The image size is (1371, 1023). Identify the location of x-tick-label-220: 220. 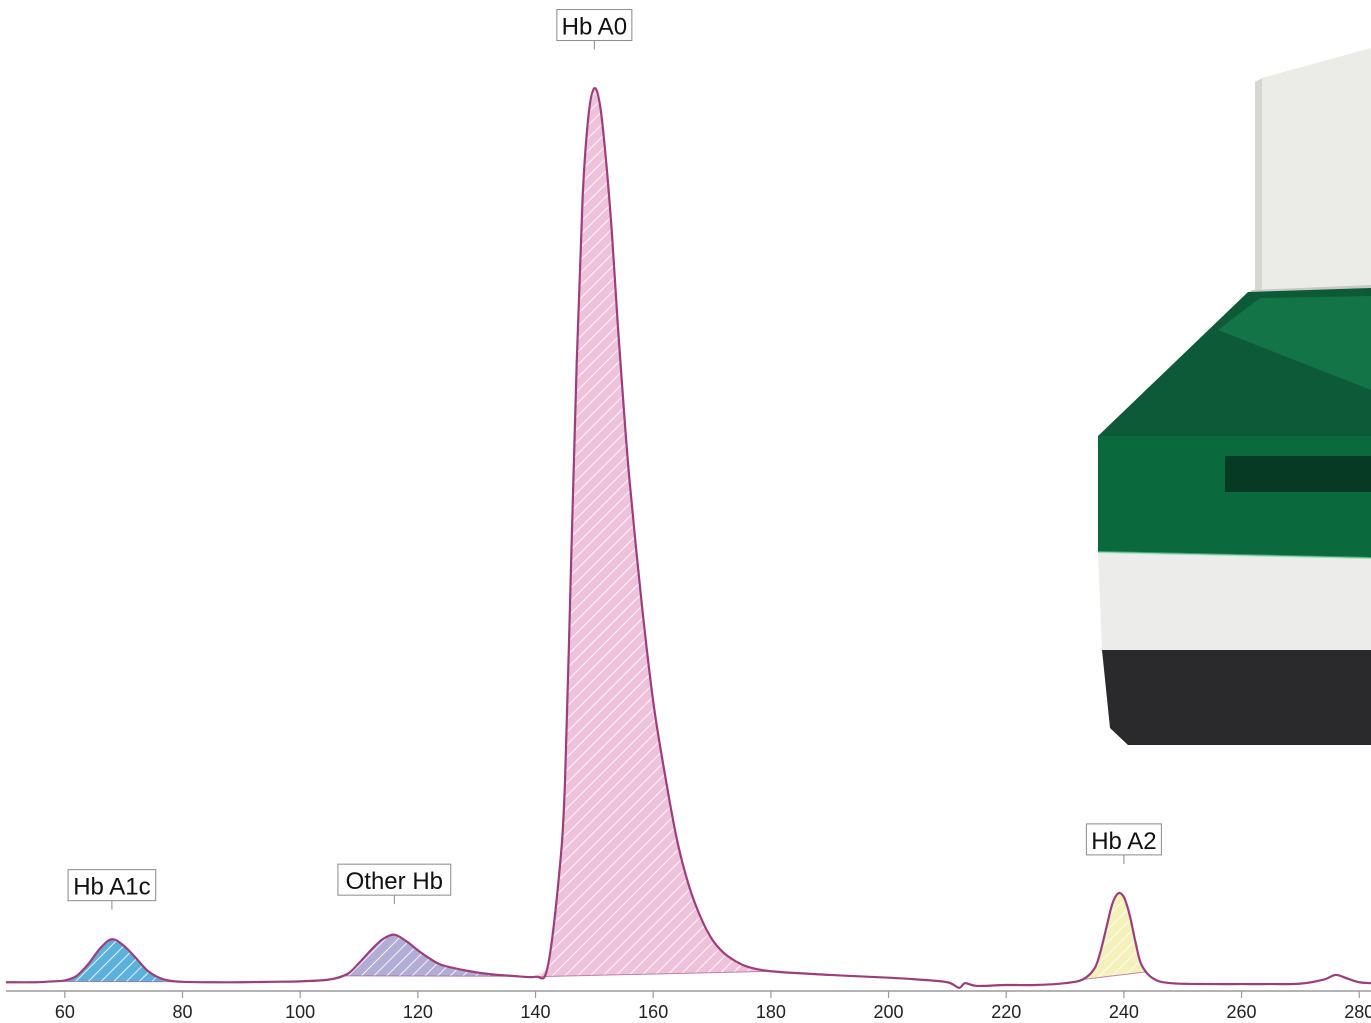
(1006, 1012).